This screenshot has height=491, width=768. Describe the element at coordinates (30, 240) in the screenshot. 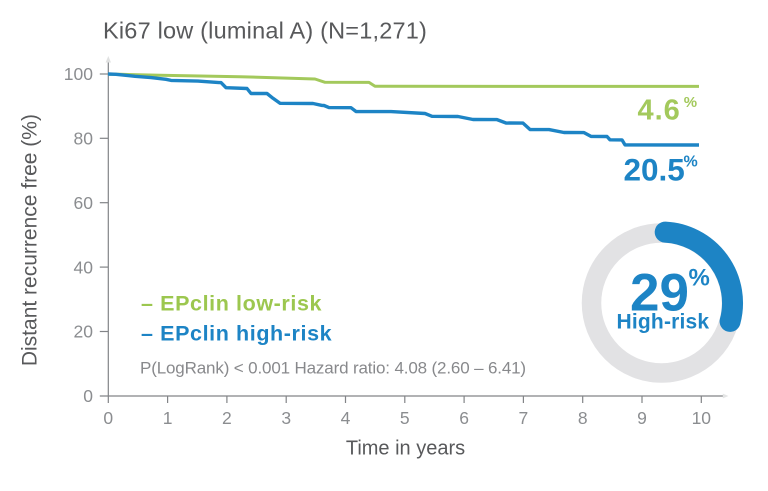

I see `svg-text: Distant recurrence free (%)` at that location.